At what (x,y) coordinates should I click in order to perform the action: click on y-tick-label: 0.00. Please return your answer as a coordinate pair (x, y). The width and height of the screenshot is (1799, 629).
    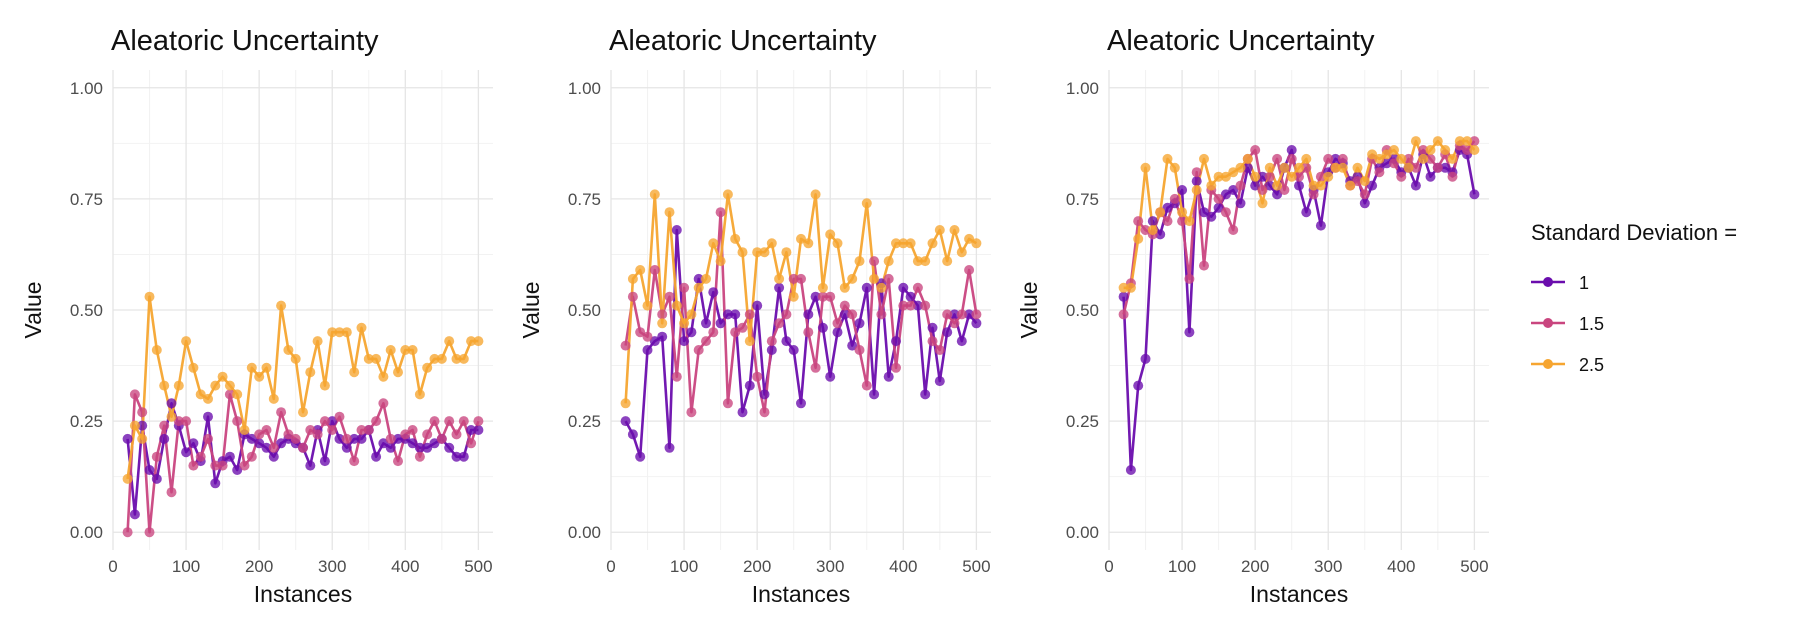
    Looking at the image, I should click on (1082, 532).